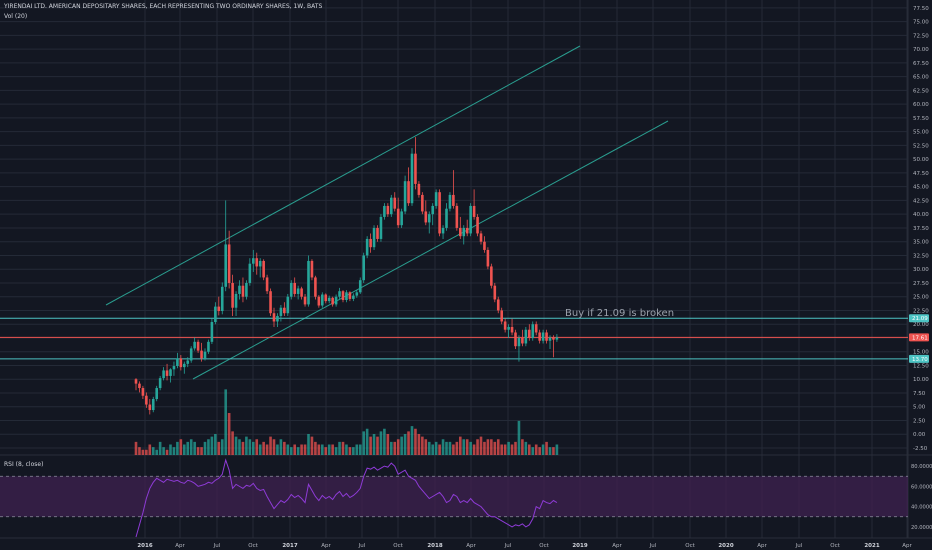  Describe the element at coordinates (921, 23) in the screenshot. I see `price-axis-label: 75.00` at that location.